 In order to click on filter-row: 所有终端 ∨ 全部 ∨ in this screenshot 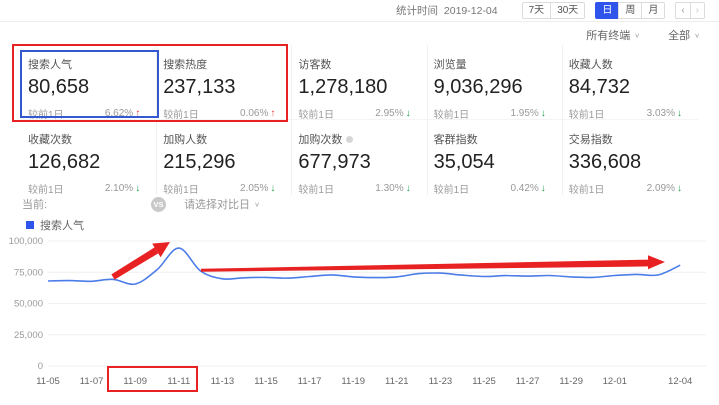, I will do `click(643, 35)`.